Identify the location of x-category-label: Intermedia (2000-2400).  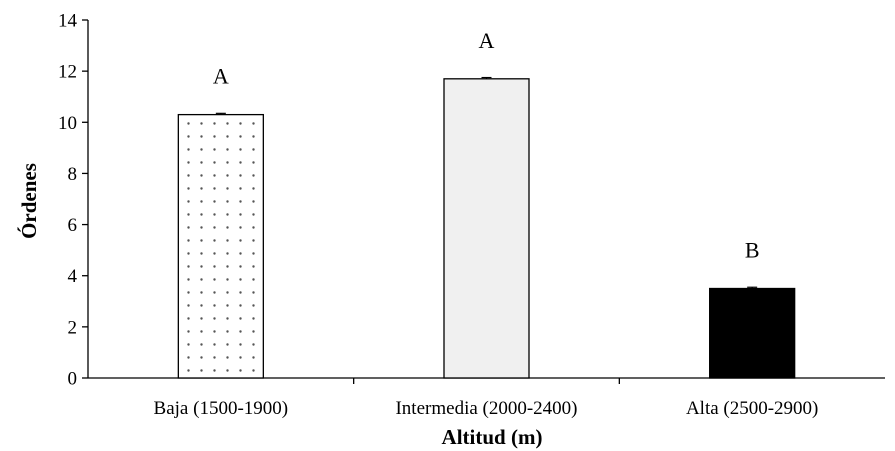
(486, 408).